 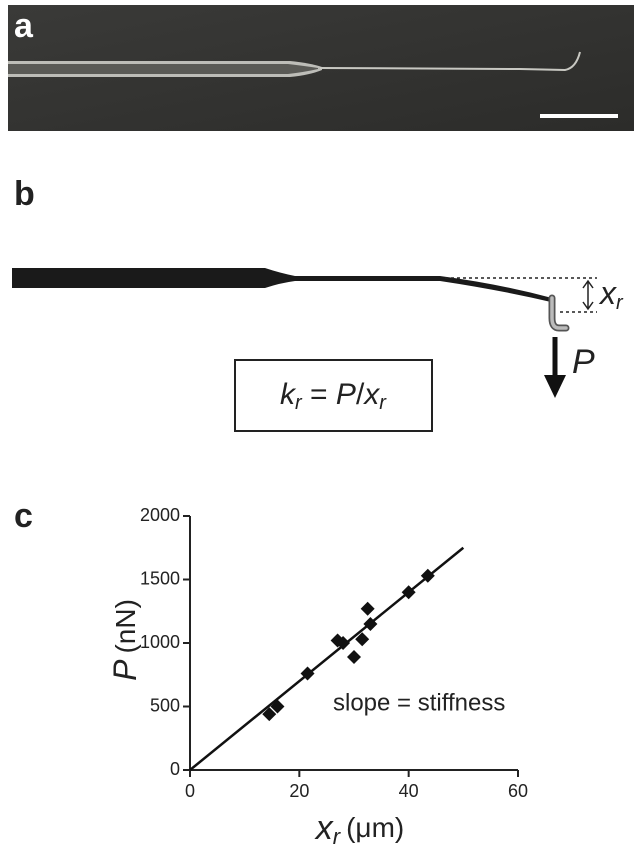 I want to click on panel-label: c, so click(x=23, y=516).